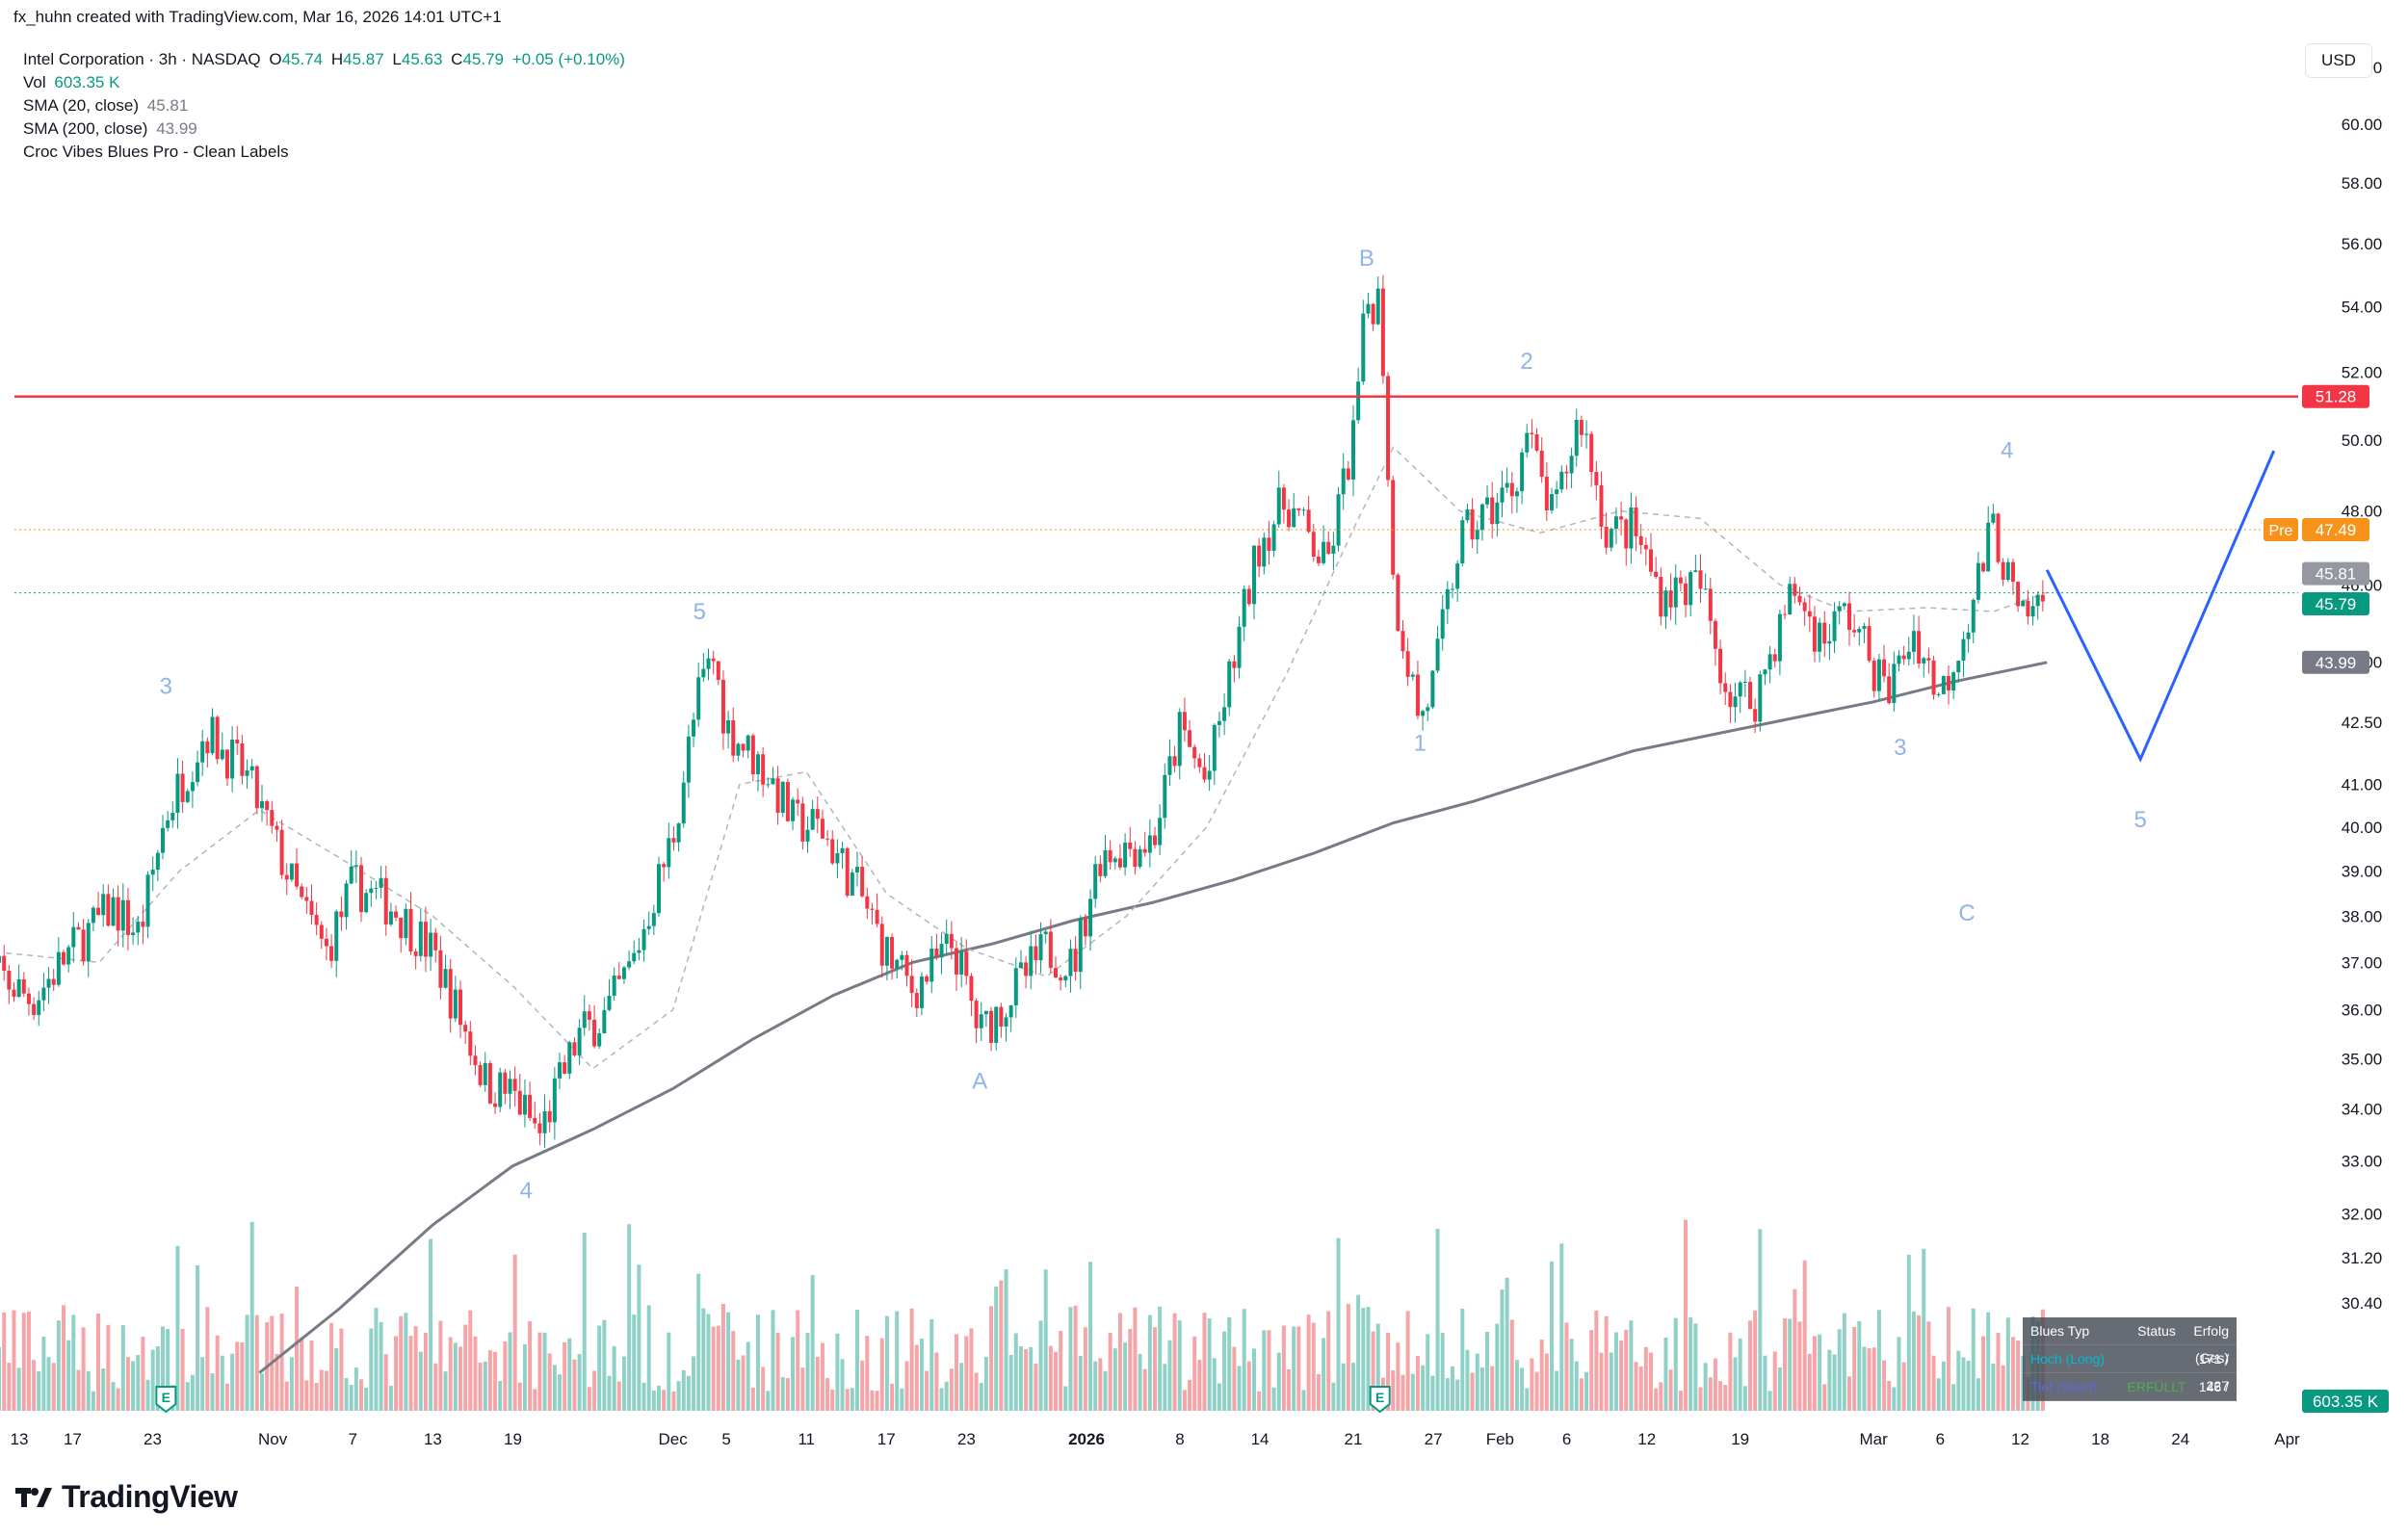 The height and width of the screenshot is (1536, 2408). Describe the element at coordinates (71, 82) in the screenshot. I see `legend-volume-row: Vol 603.35 K` at that location.